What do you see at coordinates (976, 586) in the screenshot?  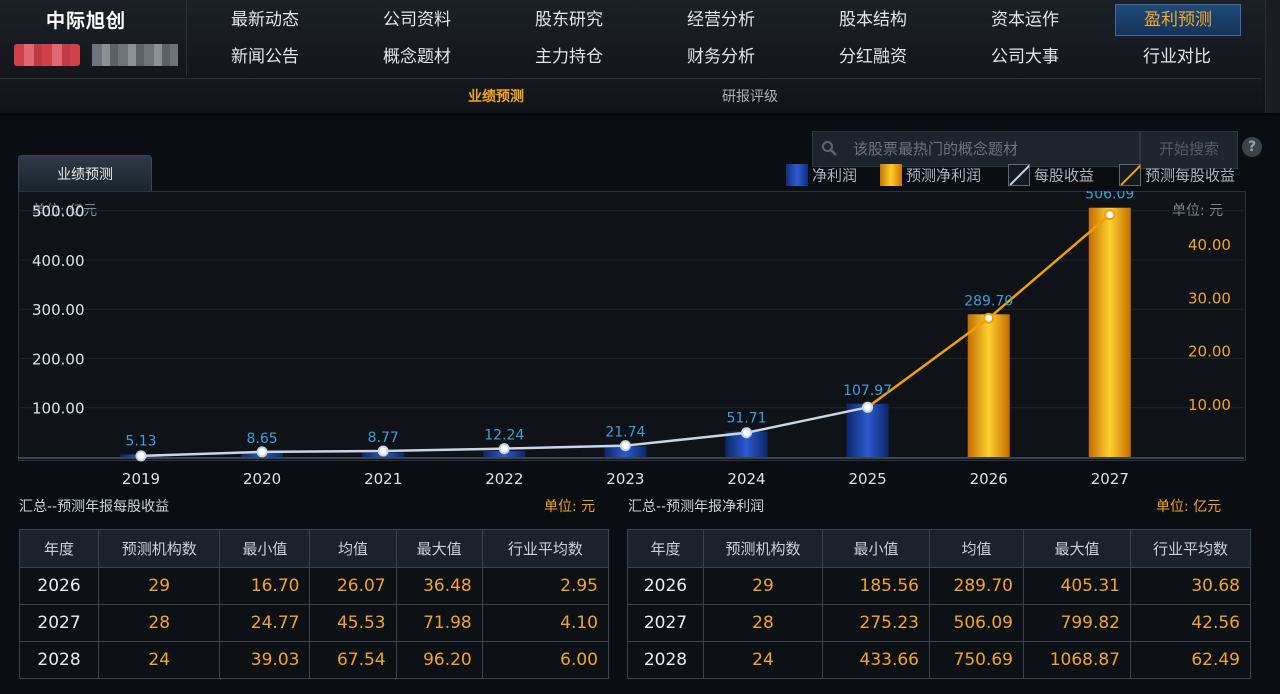 I see `cell-mean: 289.70` at bounding box center [976, 586].